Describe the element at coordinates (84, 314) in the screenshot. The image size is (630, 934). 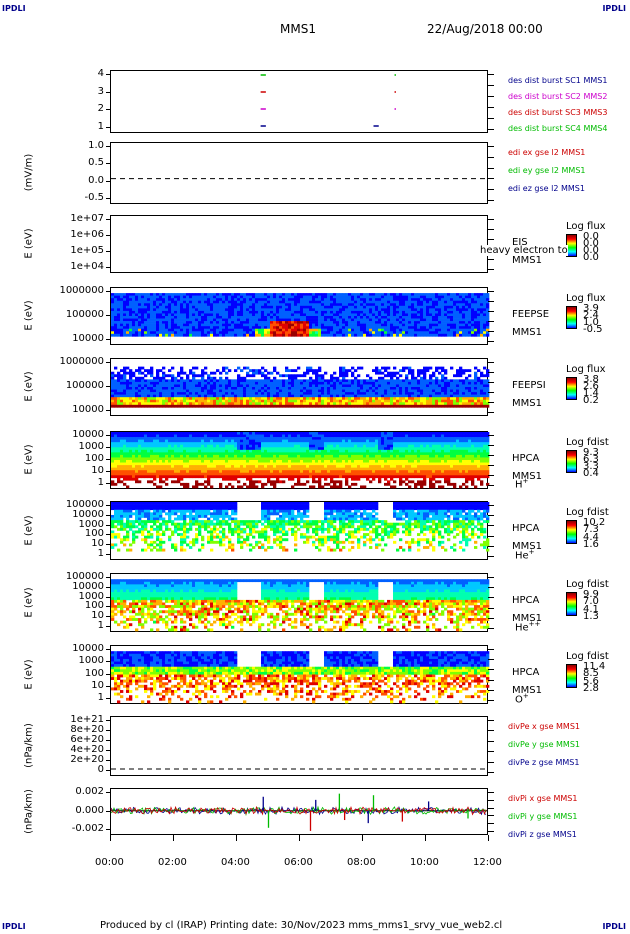
I see `y-tick-label: 100000` at that location.